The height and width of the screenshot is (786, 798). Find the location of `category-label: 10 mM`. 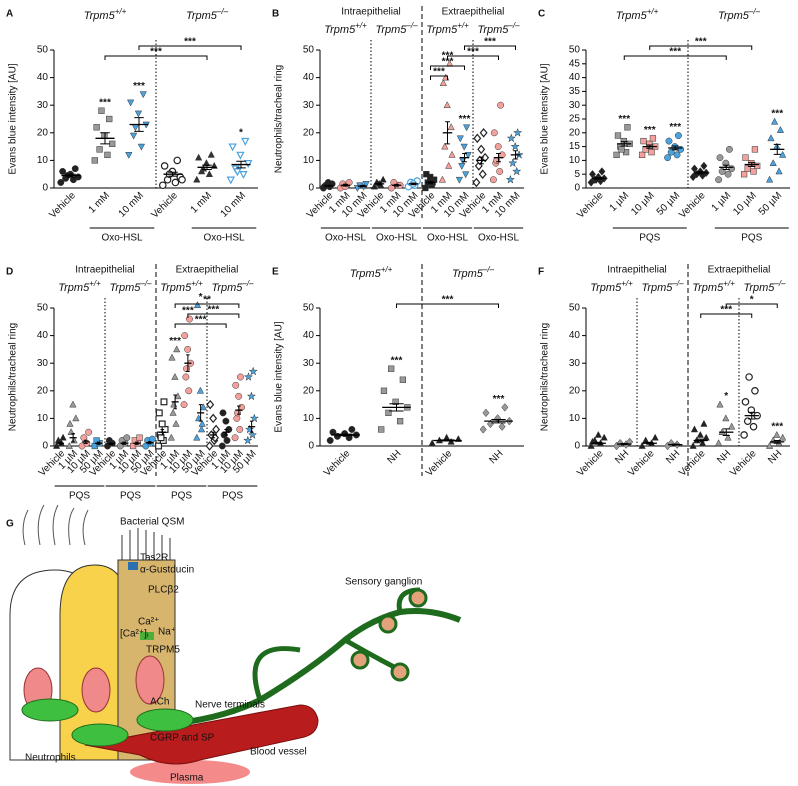

category-label: 10 mM is located at coordinates (233, 204).